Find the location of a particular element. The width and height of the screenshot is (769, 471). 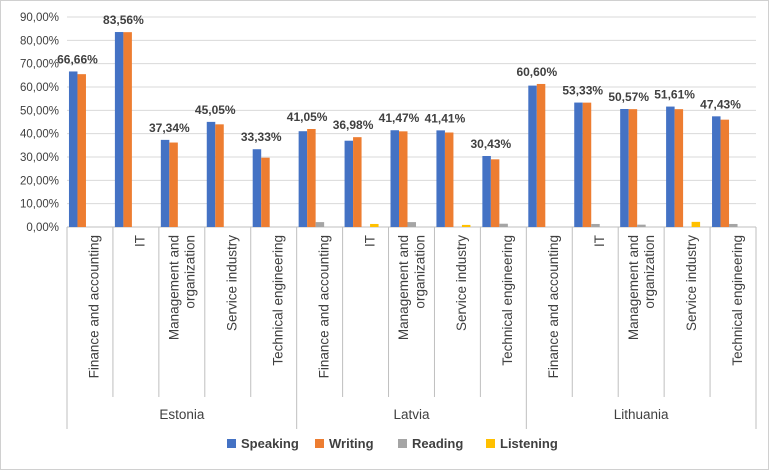

data-label: 41,05% is located at coordinates (307, 117).